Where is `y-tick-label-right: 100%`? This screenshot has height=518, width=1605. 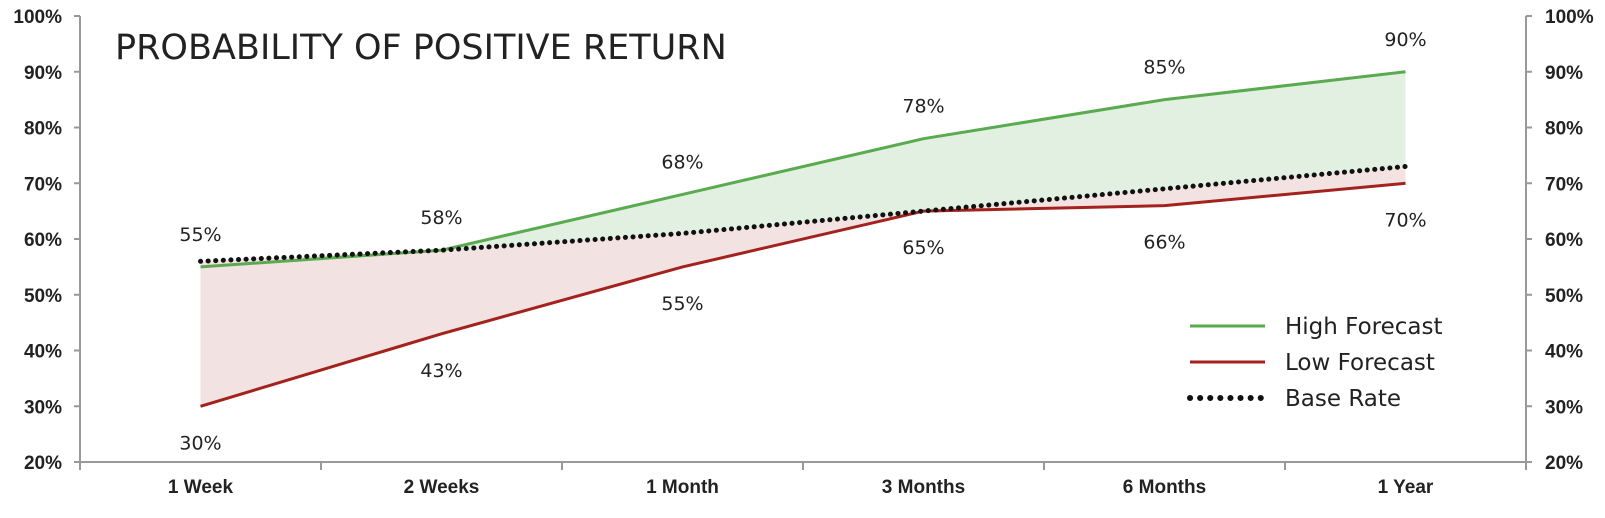
y-tick-label-right: 100% is located at coordinates (1569, 17).